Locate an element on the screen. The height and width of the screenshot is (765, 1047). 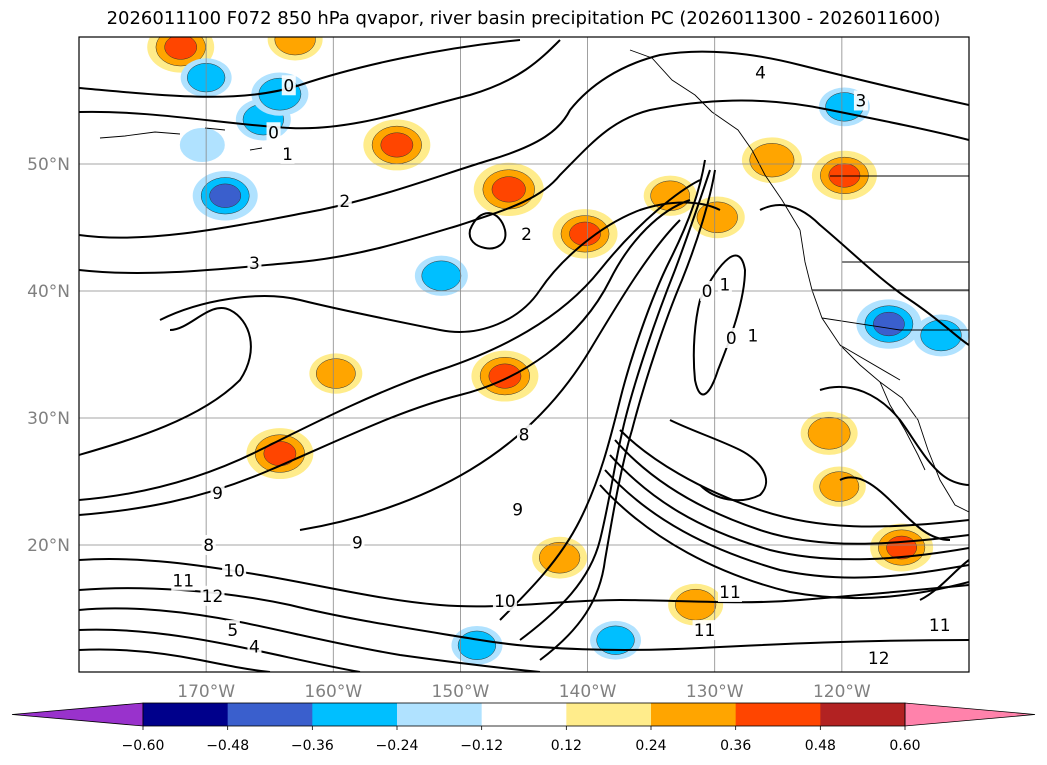
colorbar-tick-label: −0.36 is located at coordinates (312, 746).